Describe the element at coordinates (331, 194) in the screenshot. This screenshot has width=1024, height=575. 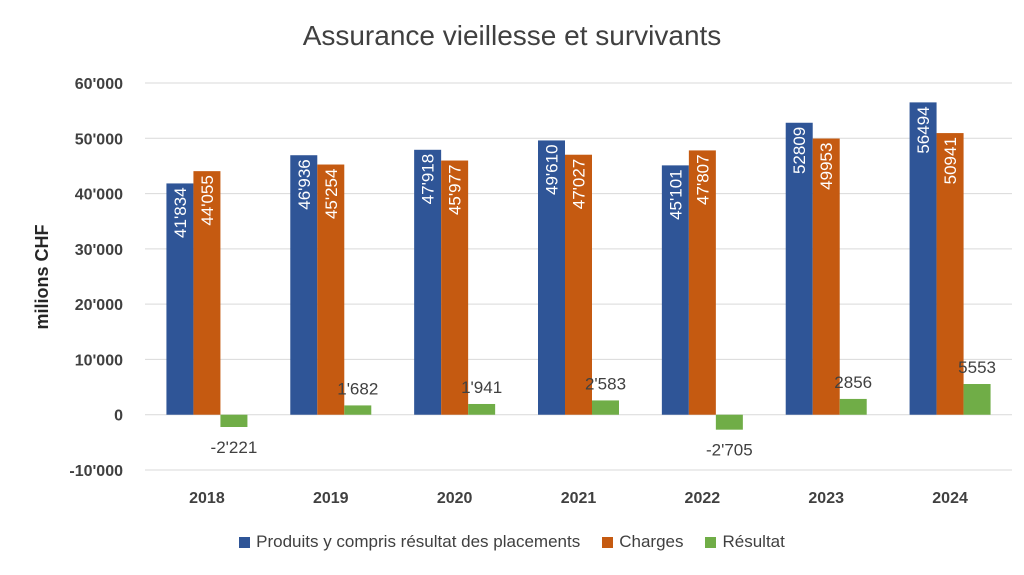
I see `data-label: 45'254` at that location.